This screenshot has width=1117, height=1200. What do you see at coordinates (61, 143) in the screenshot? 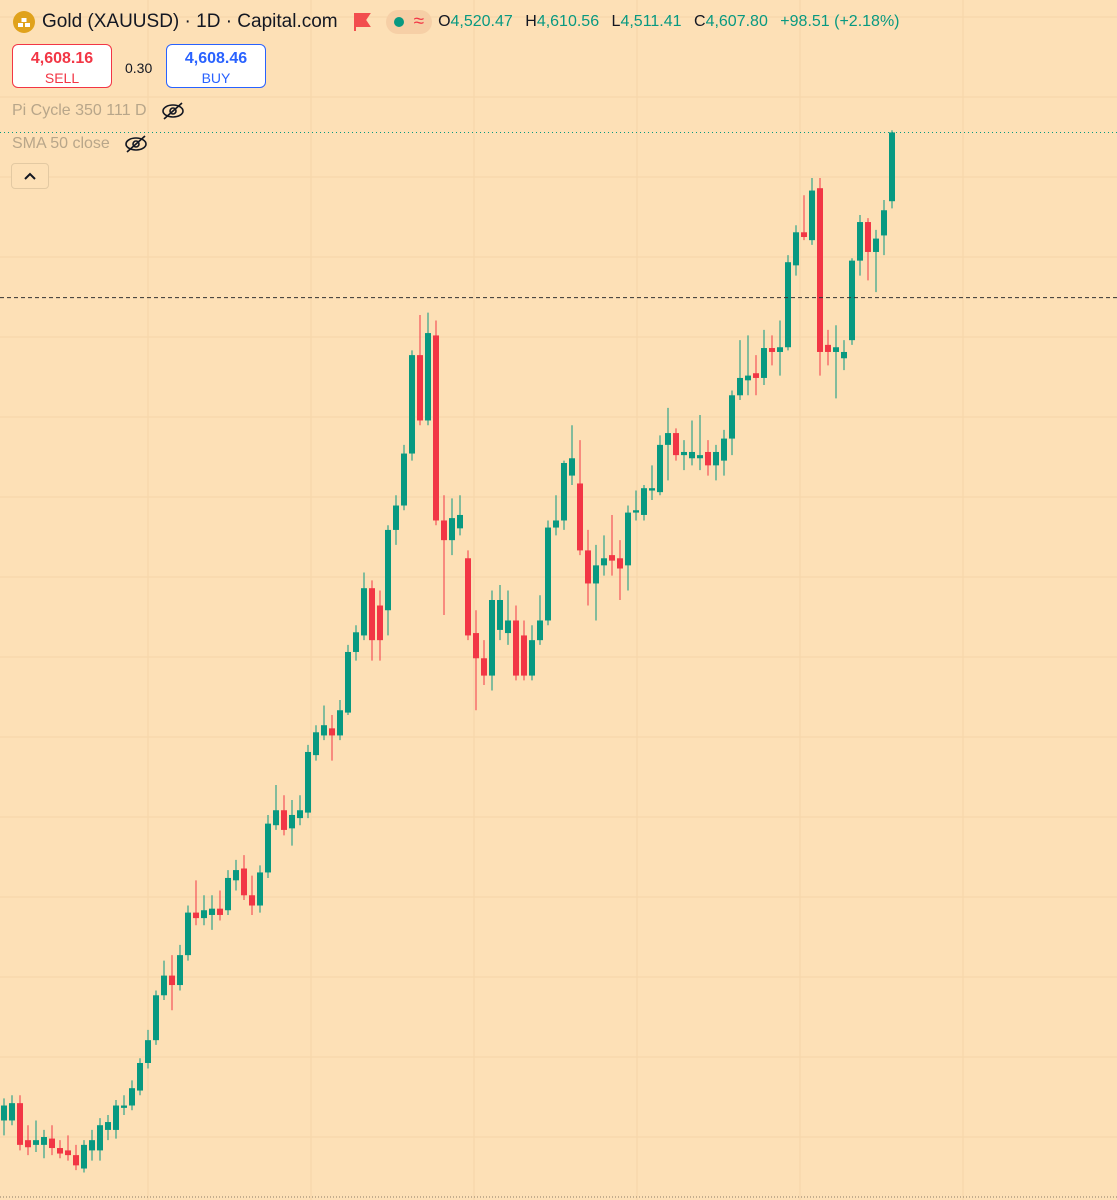
I see `indicator-label: SMA 50 close` at bounding box center [61, 143].